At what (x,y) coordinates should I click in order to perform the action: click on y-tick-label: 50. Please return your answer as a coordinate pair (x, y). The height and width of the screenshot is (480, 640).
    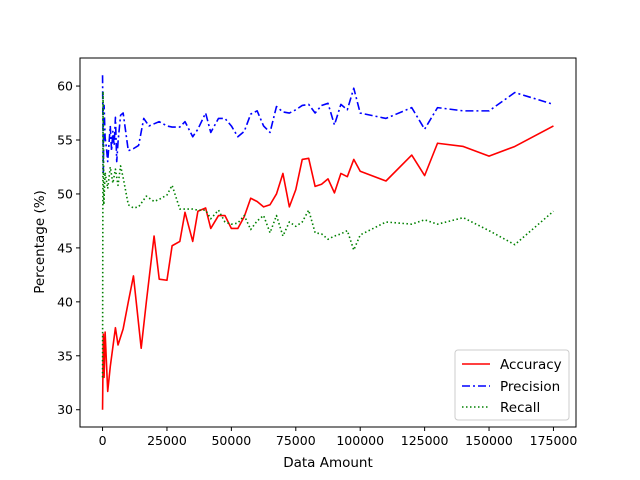
    Looking at the image, I should click on (65, 193).